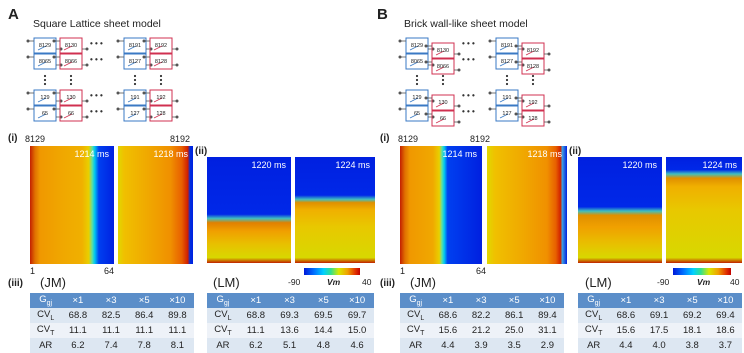 This screenshot has height=353, width=744. Describe the element at coordinates (532, 66) in the screenshot. I see `lattice-b-cell-8128: 8128` at that location.